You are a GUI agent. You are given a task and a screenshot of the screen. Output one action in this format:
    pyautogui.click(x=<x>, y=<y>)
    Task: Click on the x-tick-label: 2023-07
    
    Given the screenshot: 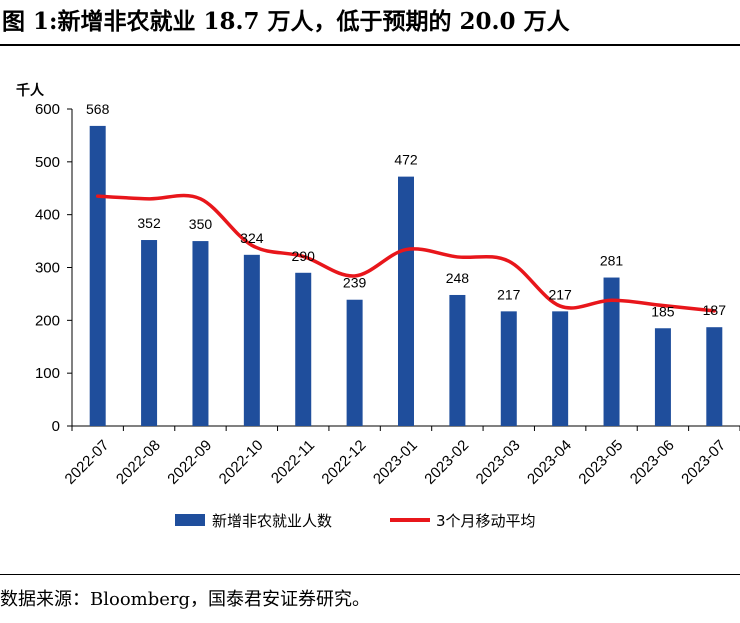 What is the action you would take?
    pyautogui.click(x=703, y=462)
    